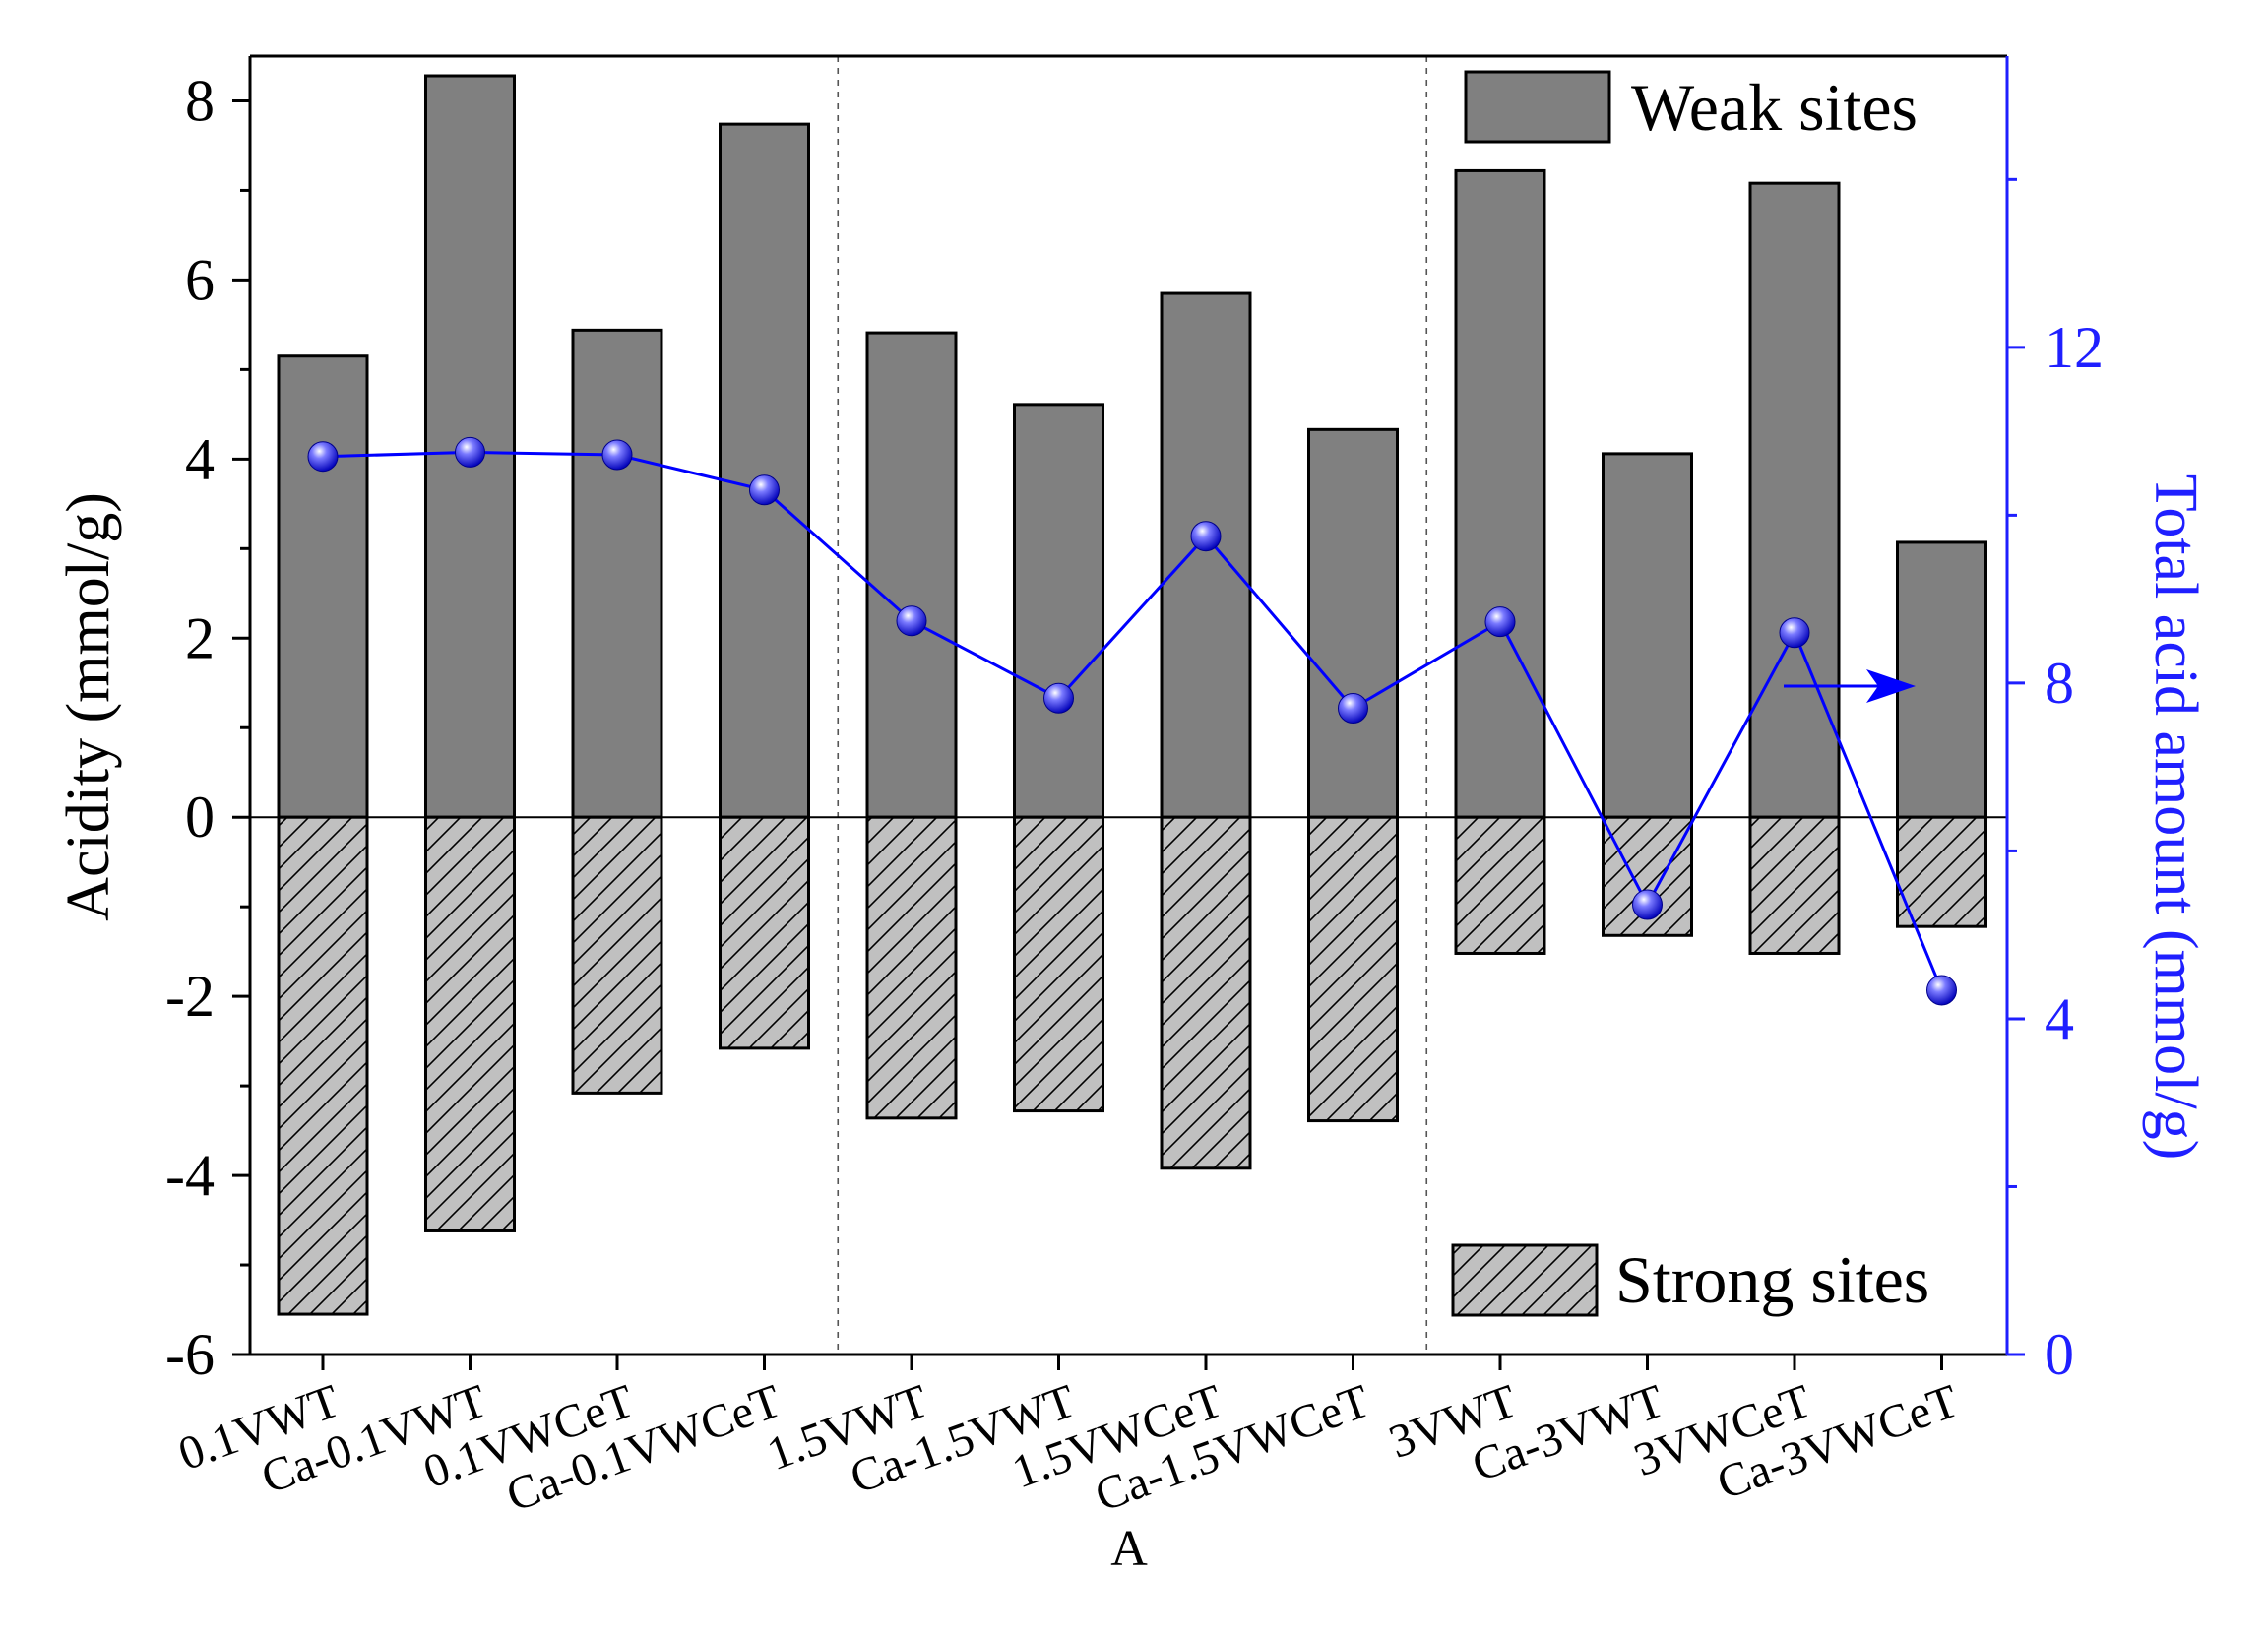 The width and height of the screenshot is (2268, 1638). I want to click on weak-bar-0.1VWCeT, so click(617, 573).